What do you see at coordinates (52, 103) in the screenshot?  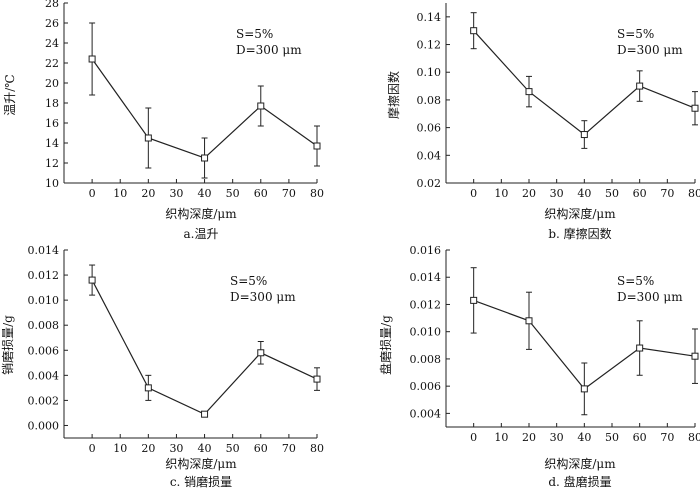 I see `y-tick-label: 18` at bounding box center [52, 103].